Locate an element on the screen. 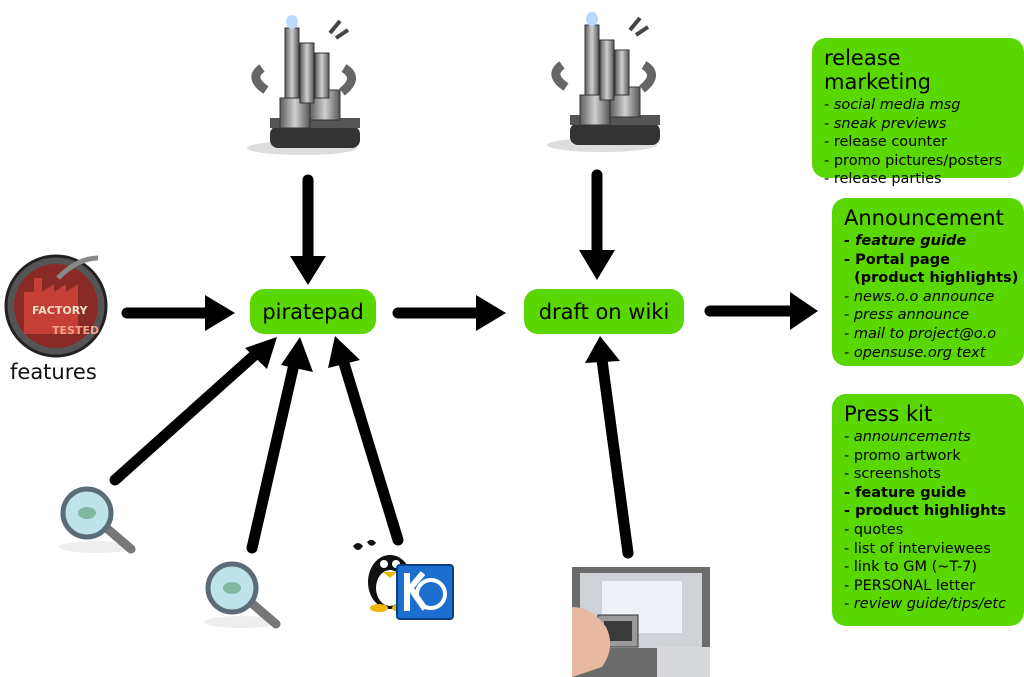  piratepad-label: piratepad is located at coordinates (313, 311).